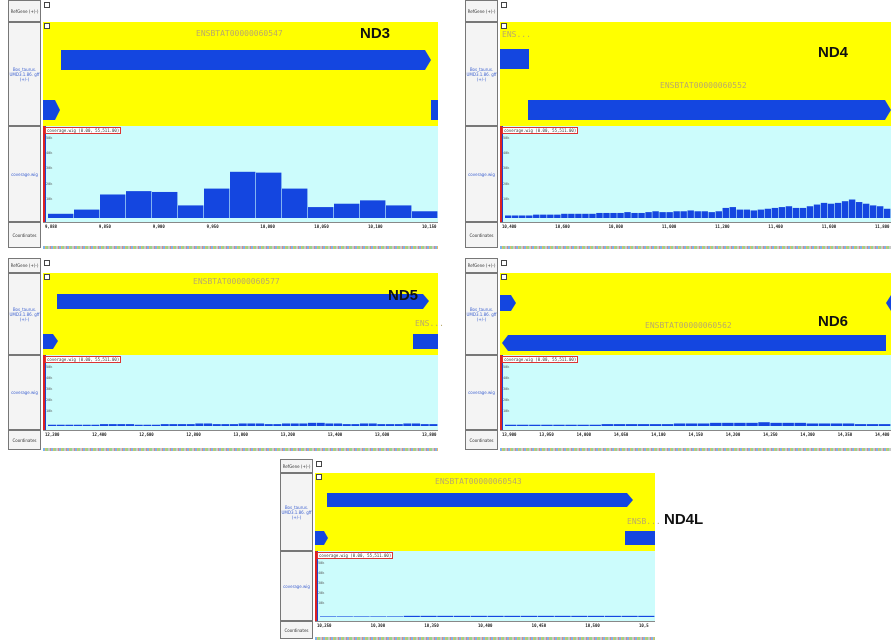  Describe the element at coordinates (321, 538) in the screenshot. I see `feature-fragment` at that location.